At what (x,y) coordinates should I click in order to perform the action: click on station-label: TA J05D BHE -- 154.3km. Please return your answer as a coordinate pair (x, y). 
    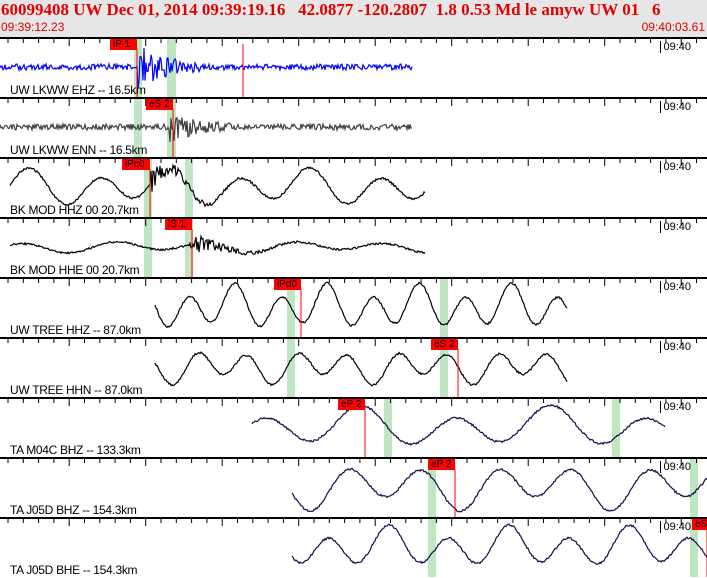
    Looking at the image, I should click on (74, 570).